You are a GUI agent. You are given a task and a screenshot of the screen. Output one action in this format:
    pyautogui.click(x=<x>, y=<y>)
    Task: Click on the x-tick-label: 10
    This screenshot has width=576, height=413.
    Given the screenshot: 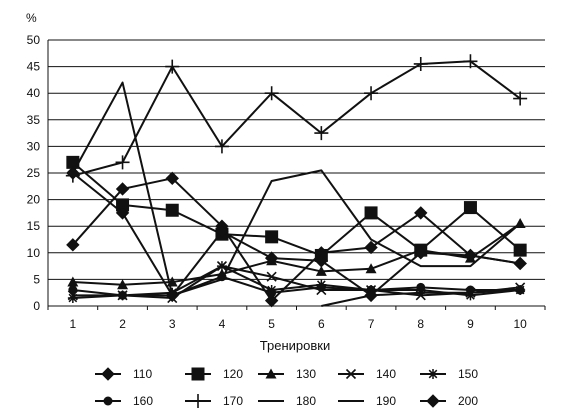 What is the action you would take?
    pyautogui.click(x=520, y=324)
    